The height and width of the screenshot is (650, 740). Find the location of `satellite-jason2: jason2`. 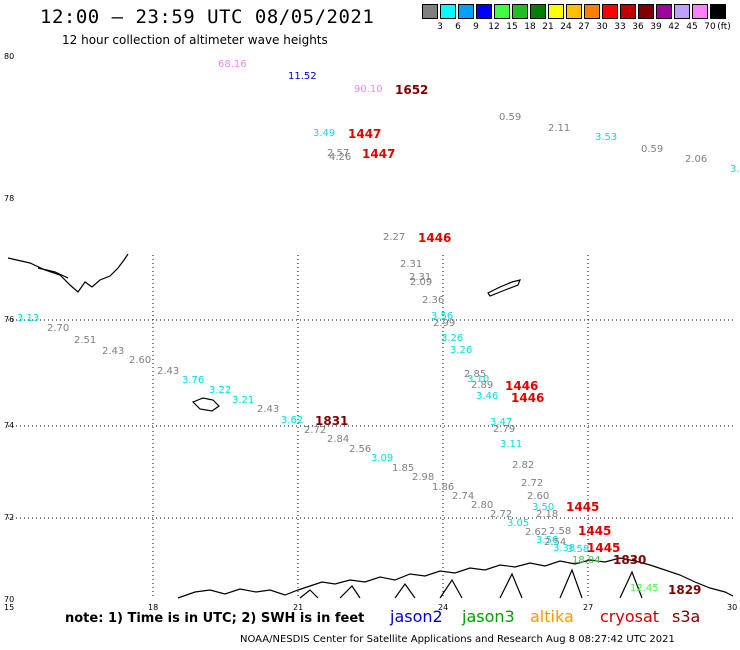

satellite-jason2: jason2 is located at coordinates (416, 616).